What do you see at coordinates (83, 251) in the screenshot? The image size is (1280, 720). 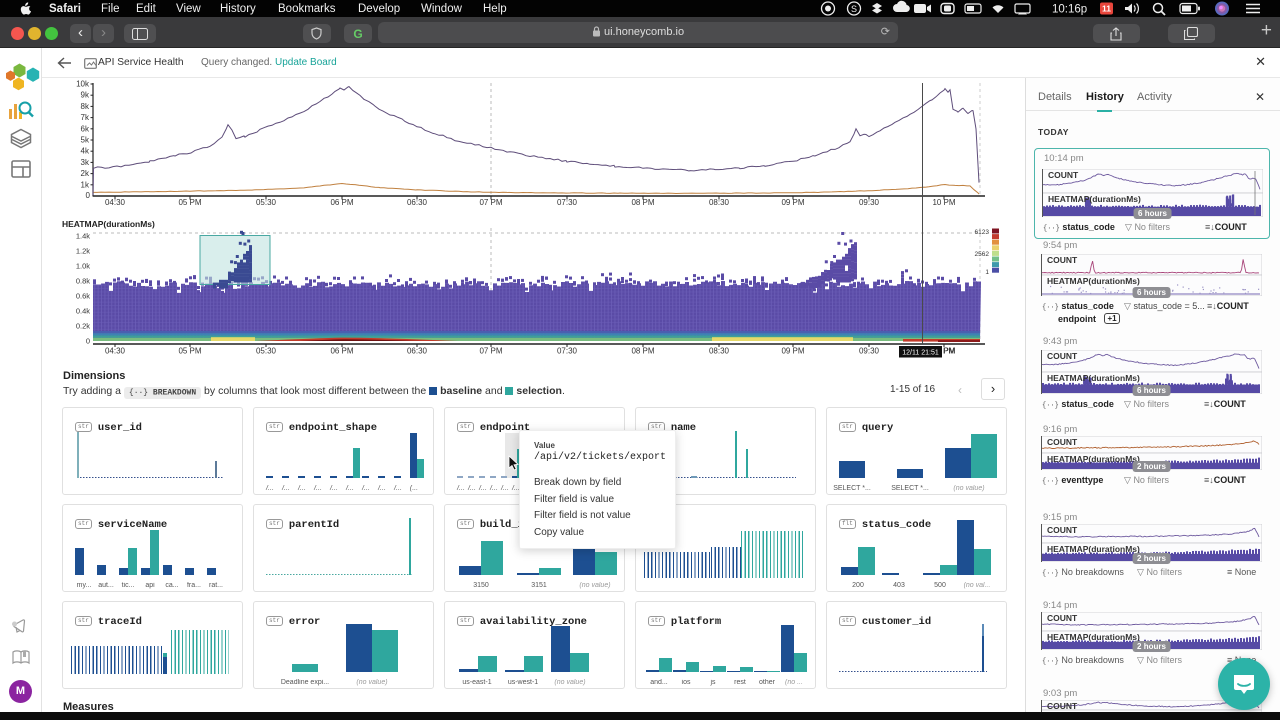 I see `svg-text: 1.2k` at bounding box center [83, 251].